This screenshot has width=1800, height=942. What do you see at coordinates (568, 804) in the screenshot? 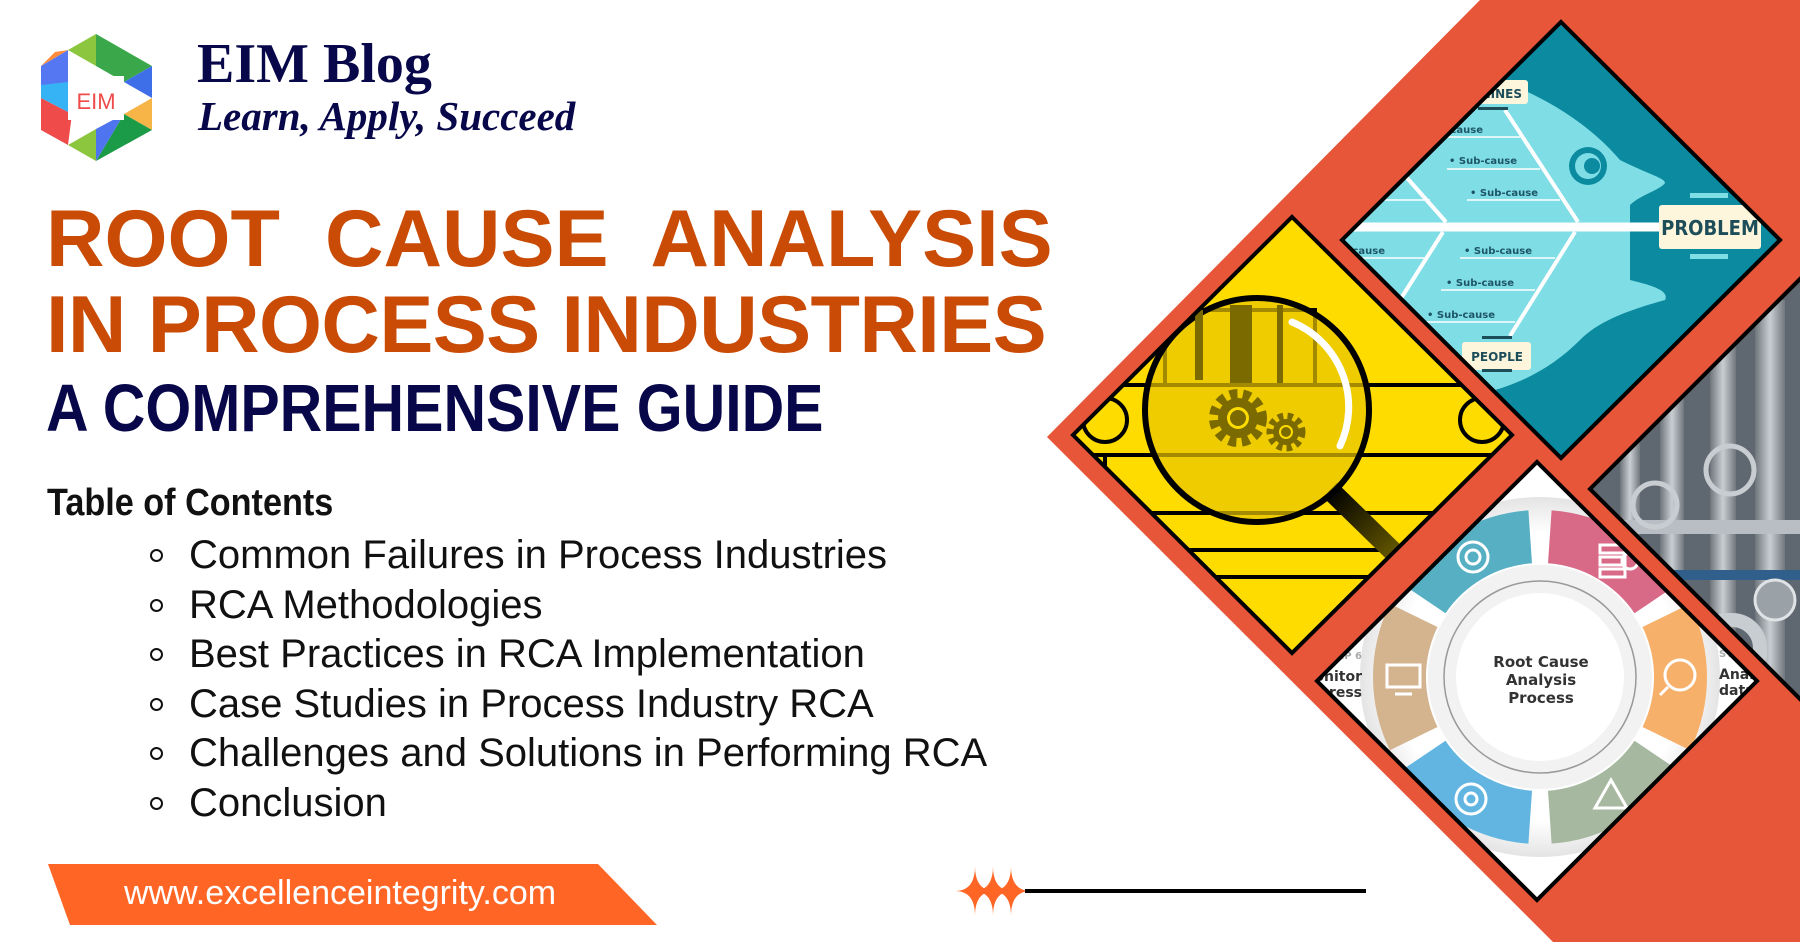
I see `toc-item: Conclusion` at bounding box center [568, 804].